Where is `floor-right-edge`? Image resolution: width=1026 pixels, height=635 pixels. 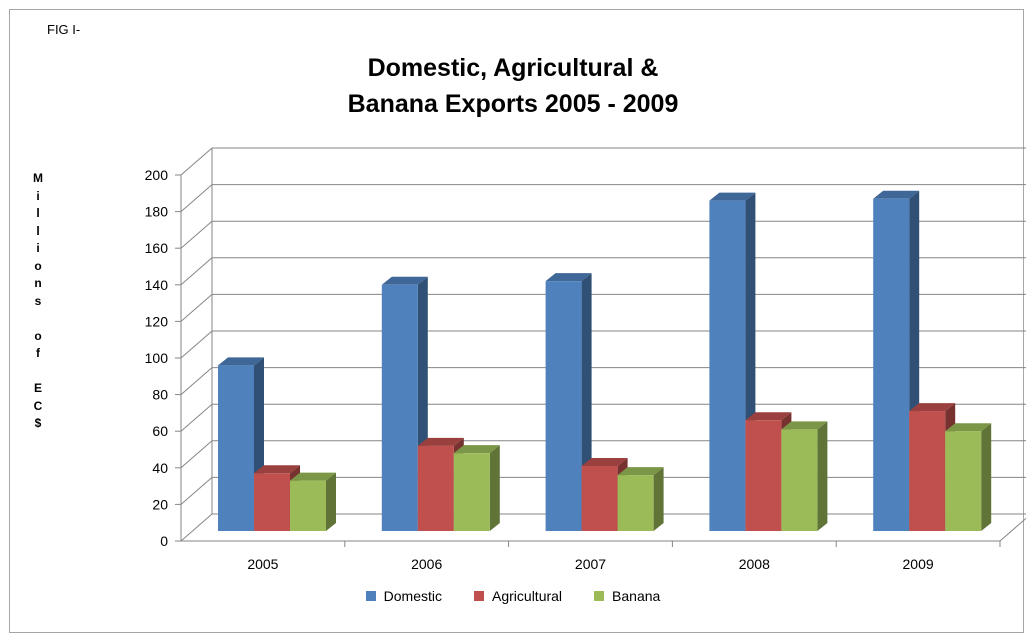 floor-right-edge is located at coordinates (1012, 529).